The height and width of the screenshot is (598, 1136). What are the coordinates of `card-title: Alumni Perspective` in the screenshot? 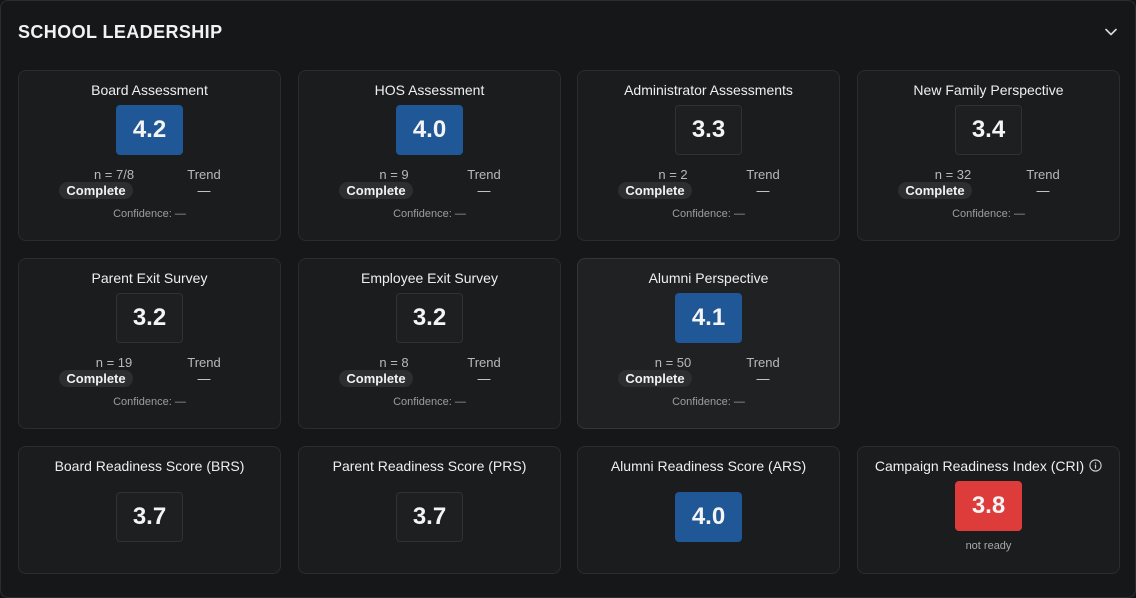 It's located at (708, 278).